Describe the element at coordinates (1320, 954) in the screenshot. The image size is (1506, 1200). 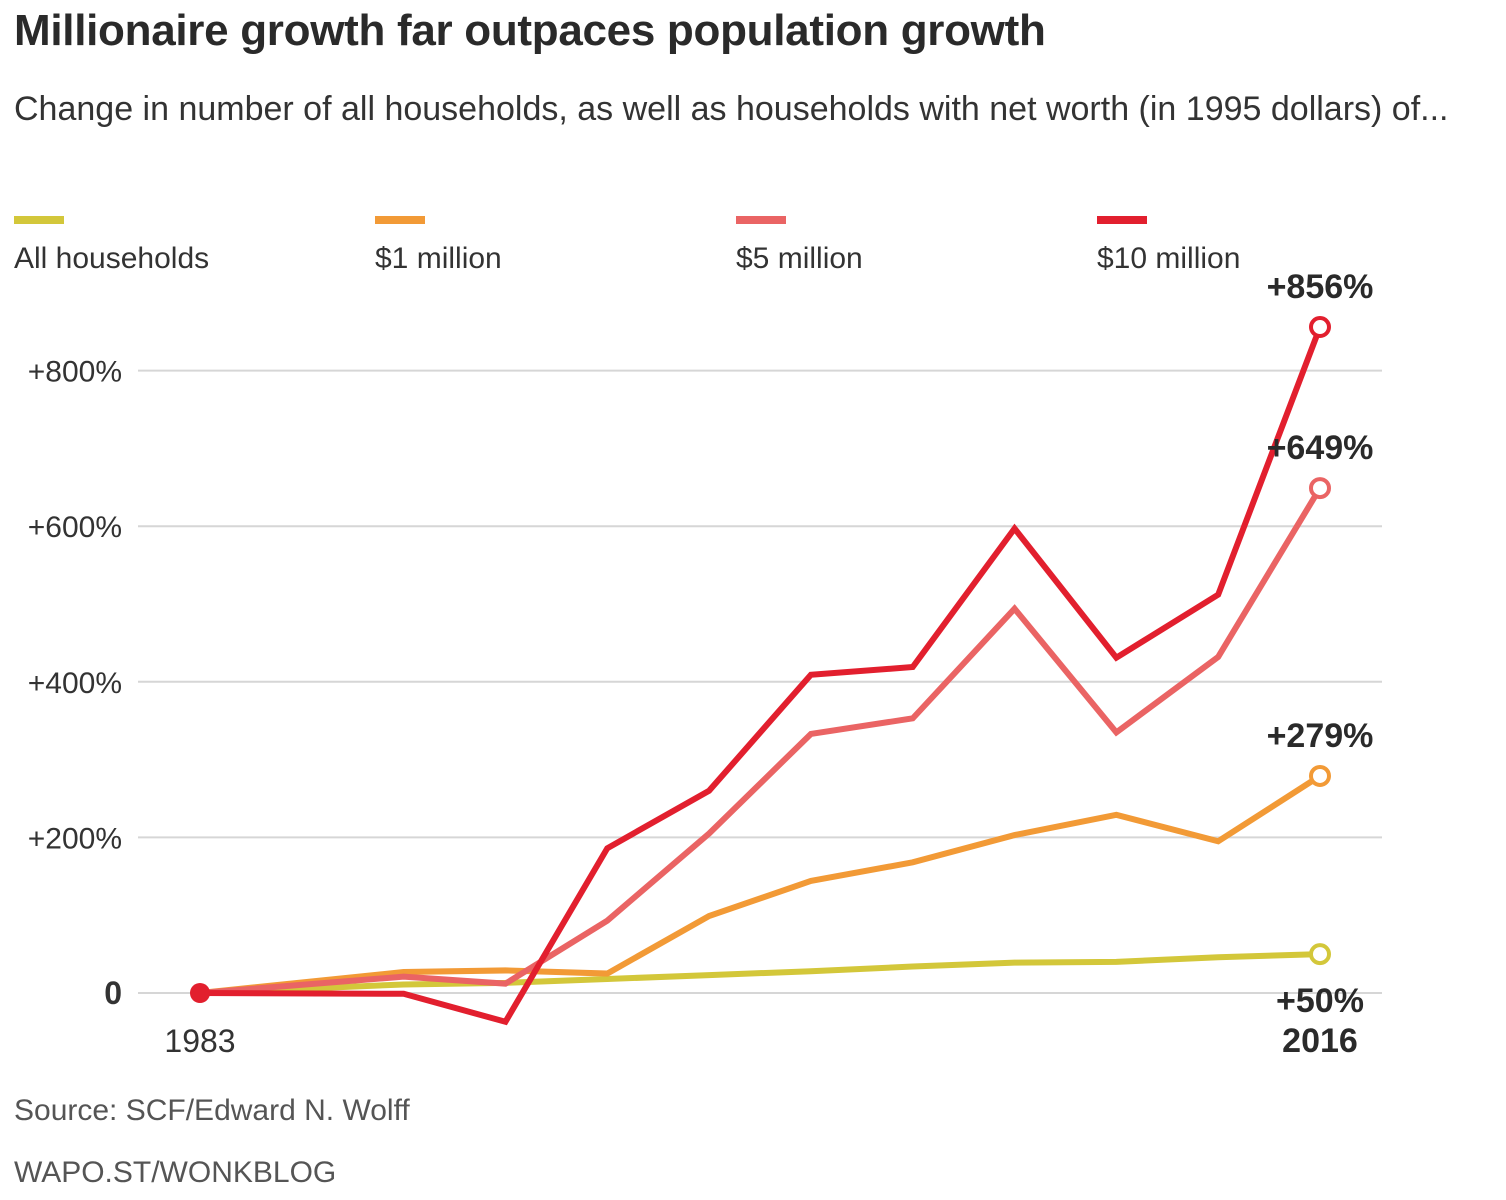
I see `end-point-marker-all-households` at that location.